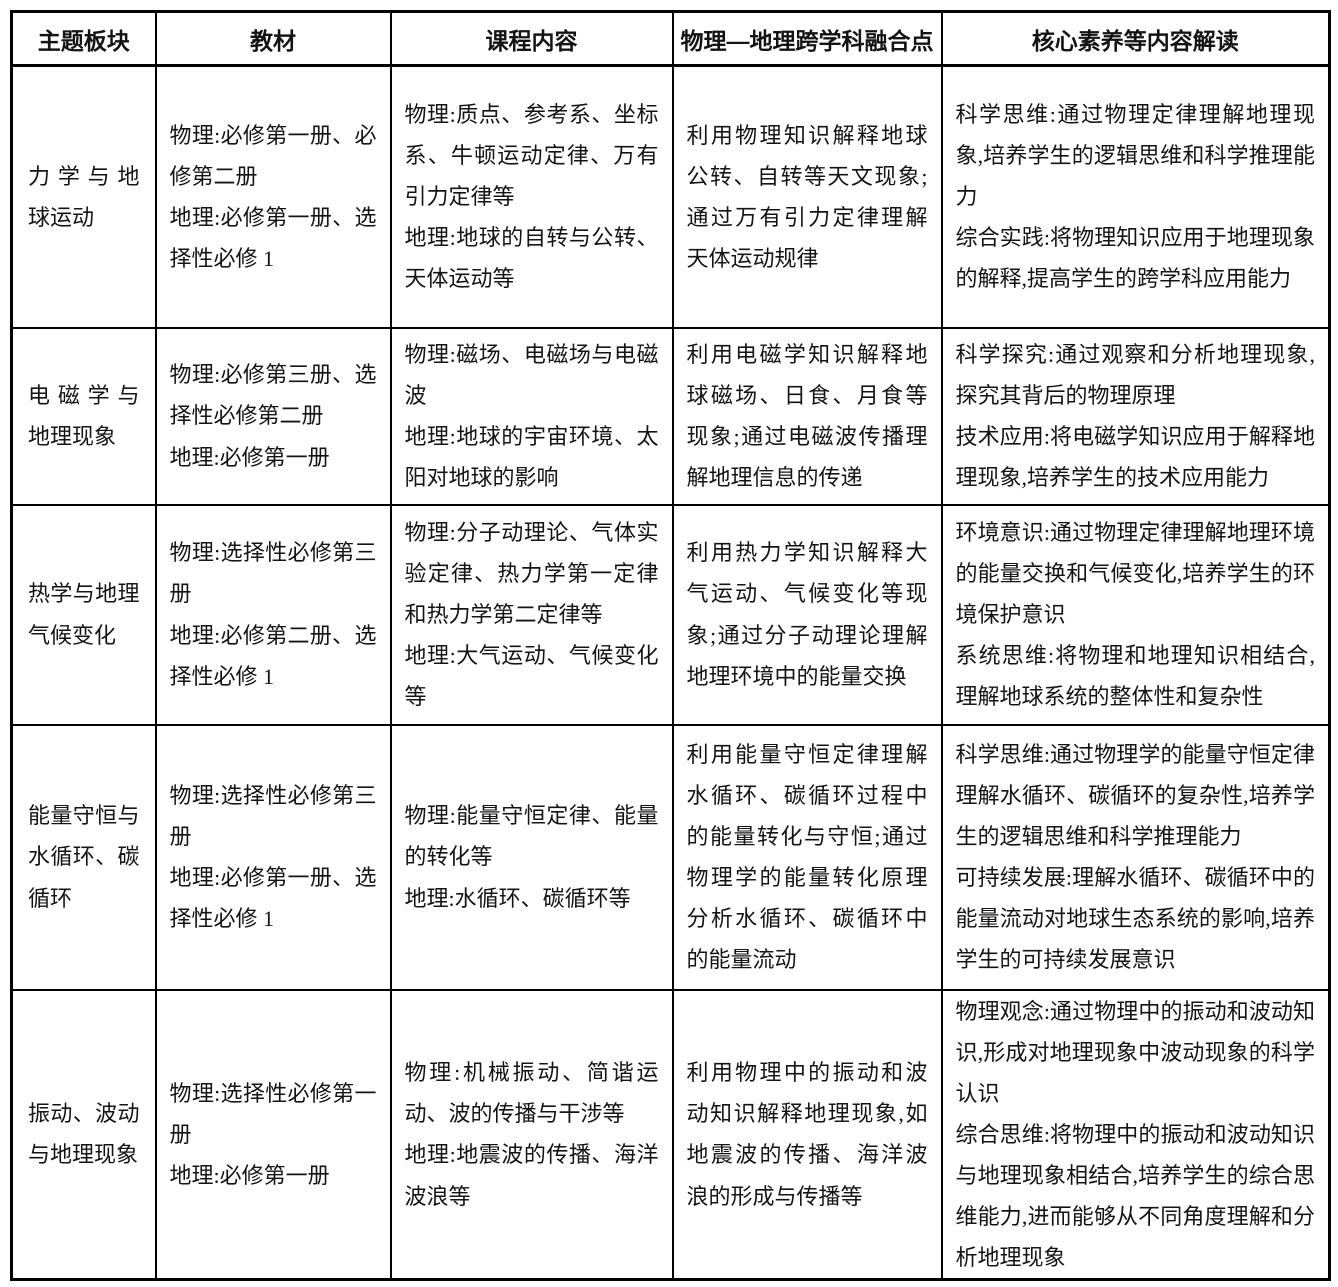 The width and height of the screenshot is (1338, 1287). Describe the element at coordinates (807, 38) in the screenshot. I see `column-header-fusion: 物理—地理跨学科融合点` at that location.